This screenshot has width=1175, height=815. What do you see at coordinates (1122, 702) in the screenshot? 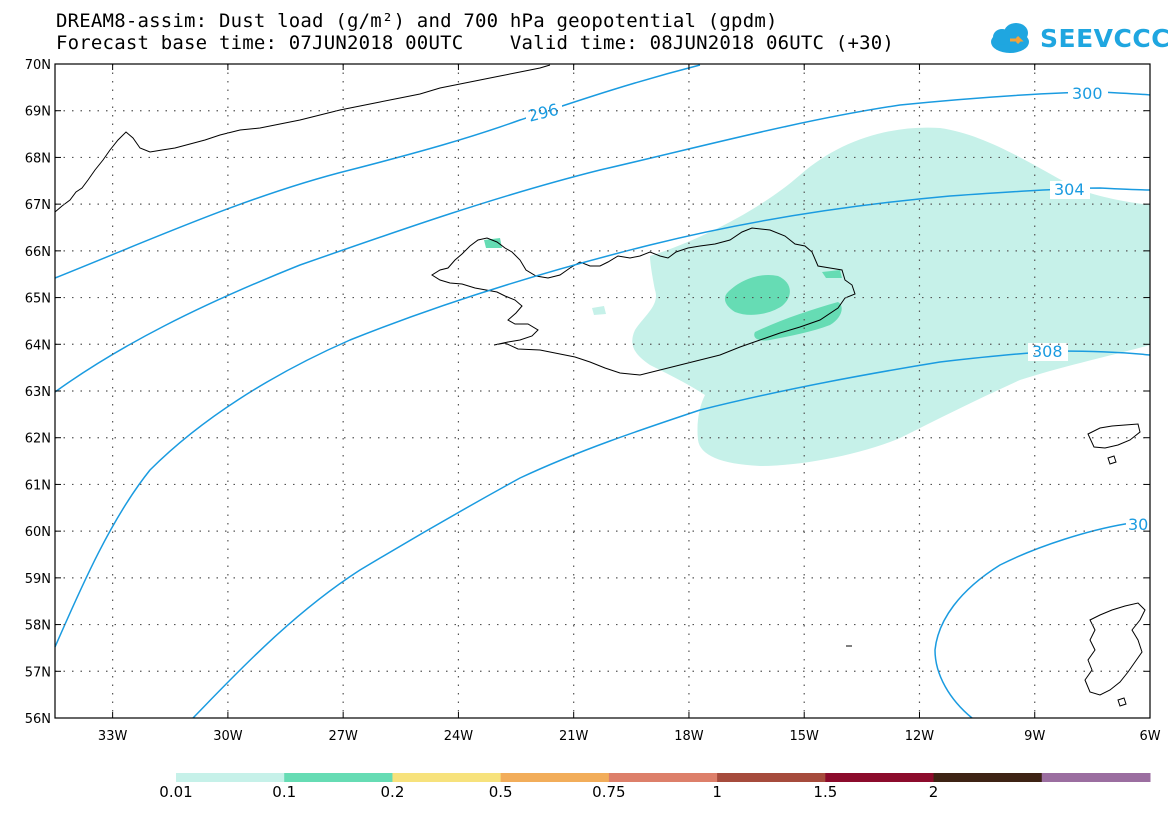
I see `coastline-scotland-islet` at bounding box center [1122, 702].